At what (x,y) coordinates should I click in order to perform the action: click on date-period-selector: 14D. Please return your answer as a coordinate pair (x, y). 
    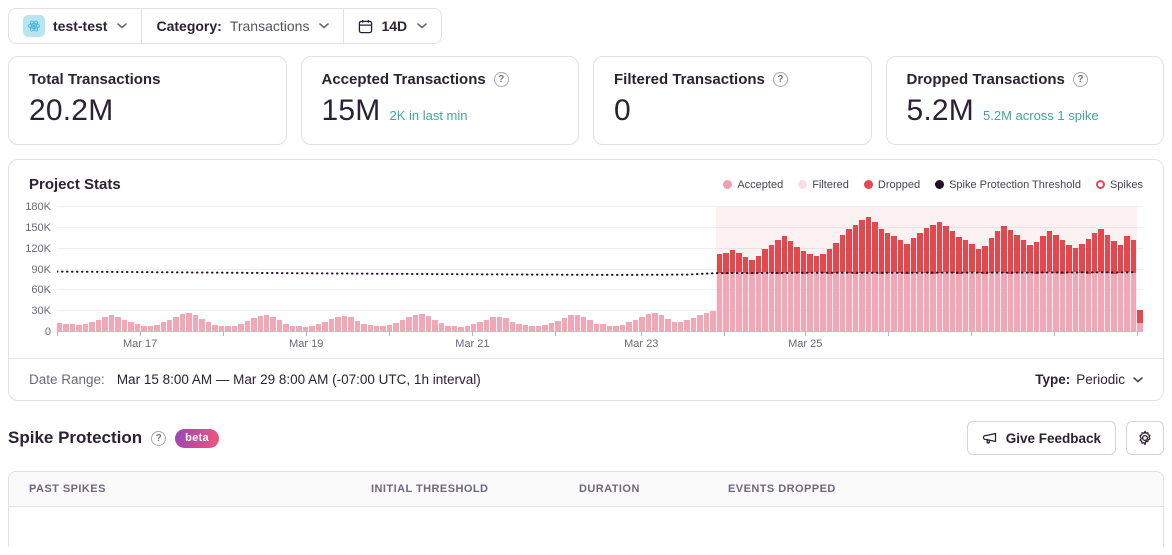
    Looking at the image, I should click on (392, 26).